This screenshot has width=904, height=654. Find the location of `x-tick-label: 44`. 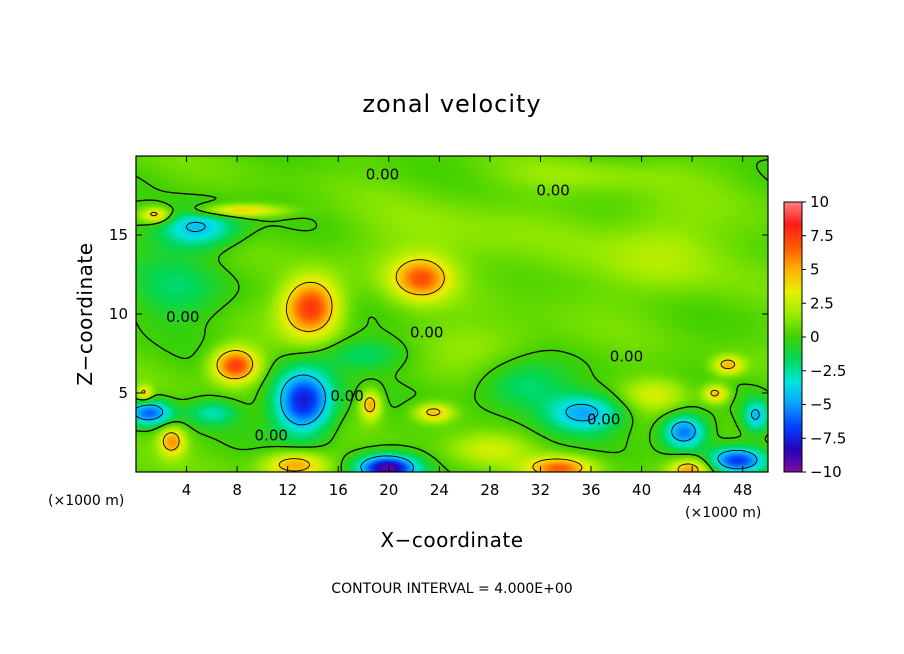

x-tick-label: 44 is located at coordinates (692, 490).